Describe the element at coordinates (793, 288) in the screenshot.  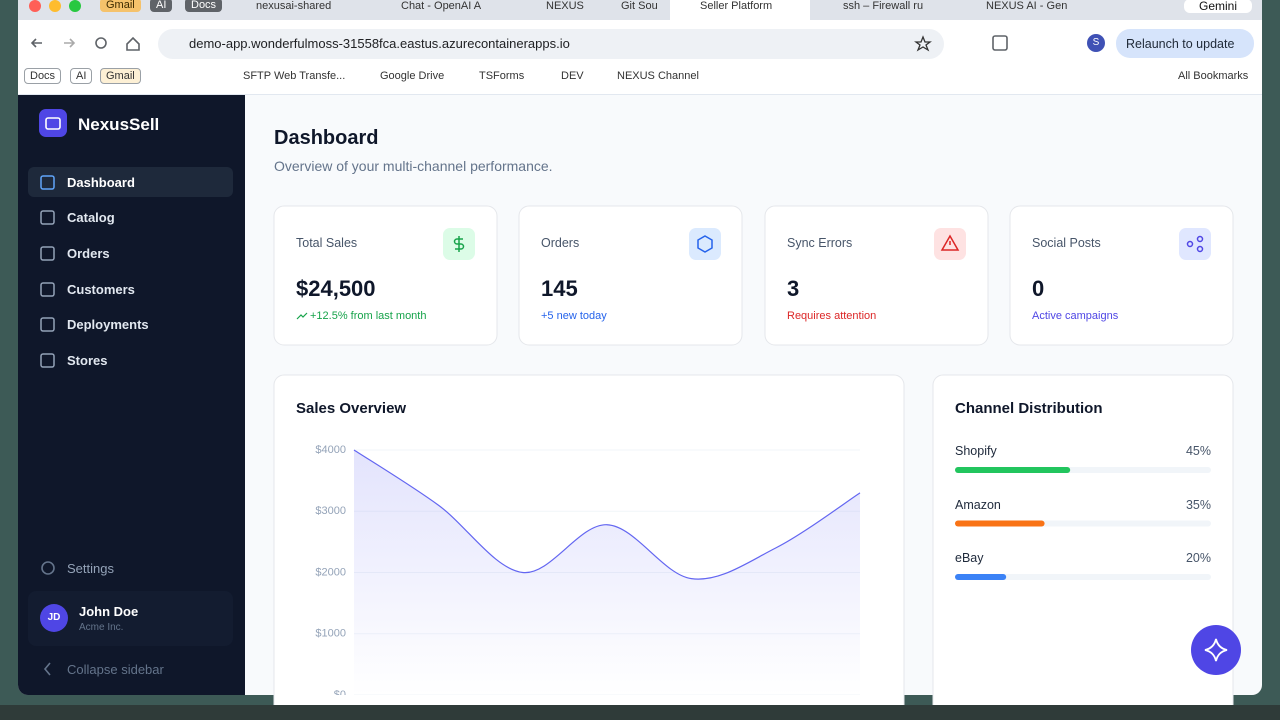
I see `card-value: 3` at that location.